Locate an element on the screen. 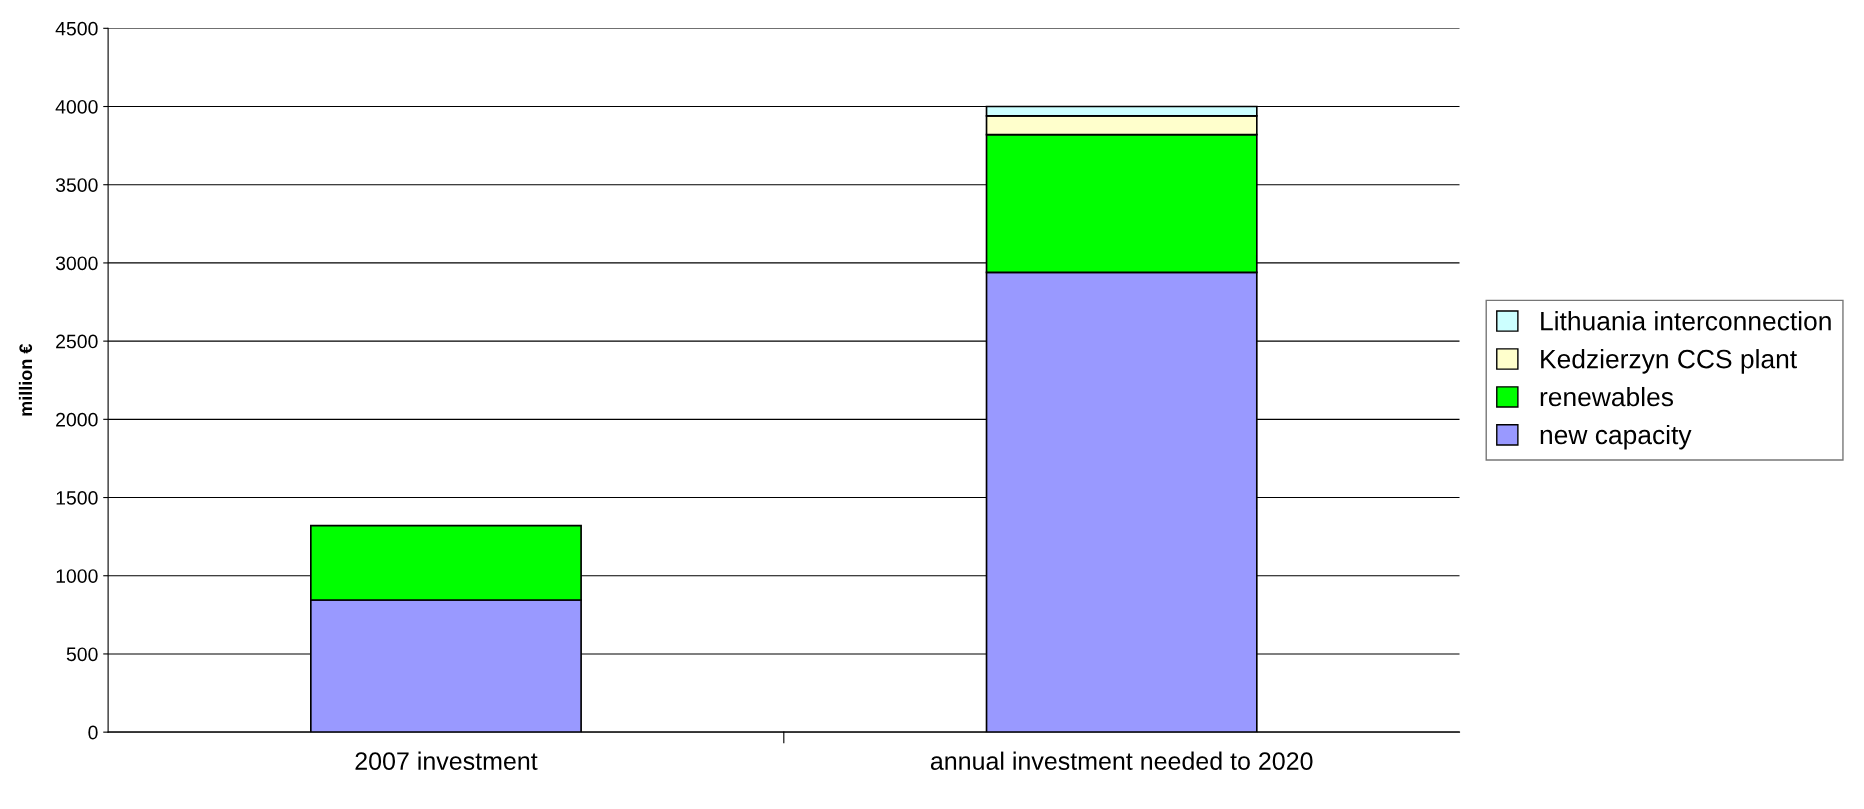 The height and width of the screenshot is (809, 1864). y-tick-label: 2000 is located at coordinates (77, 419).